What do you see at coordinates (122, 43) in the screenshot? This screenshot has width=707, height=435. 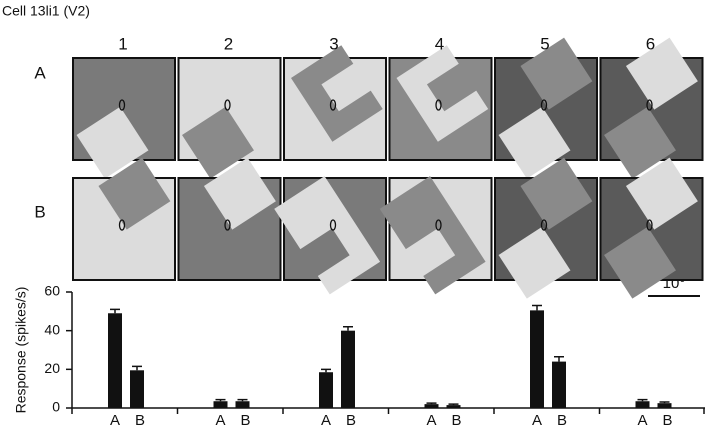 I see `column-label: 1` at bounding box center [122, 43].